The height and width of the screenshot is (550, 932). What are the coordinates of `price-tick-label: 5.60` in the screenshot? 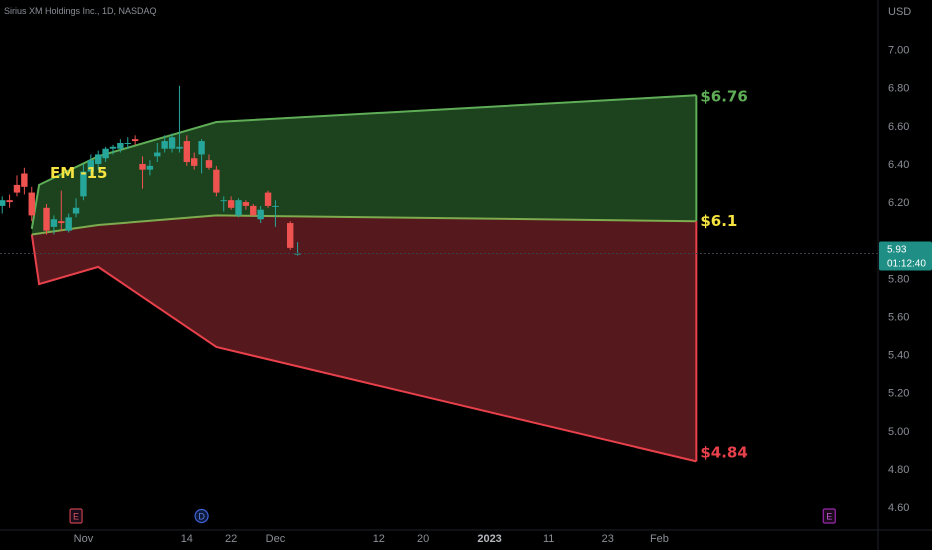 It's located at (898, 317).